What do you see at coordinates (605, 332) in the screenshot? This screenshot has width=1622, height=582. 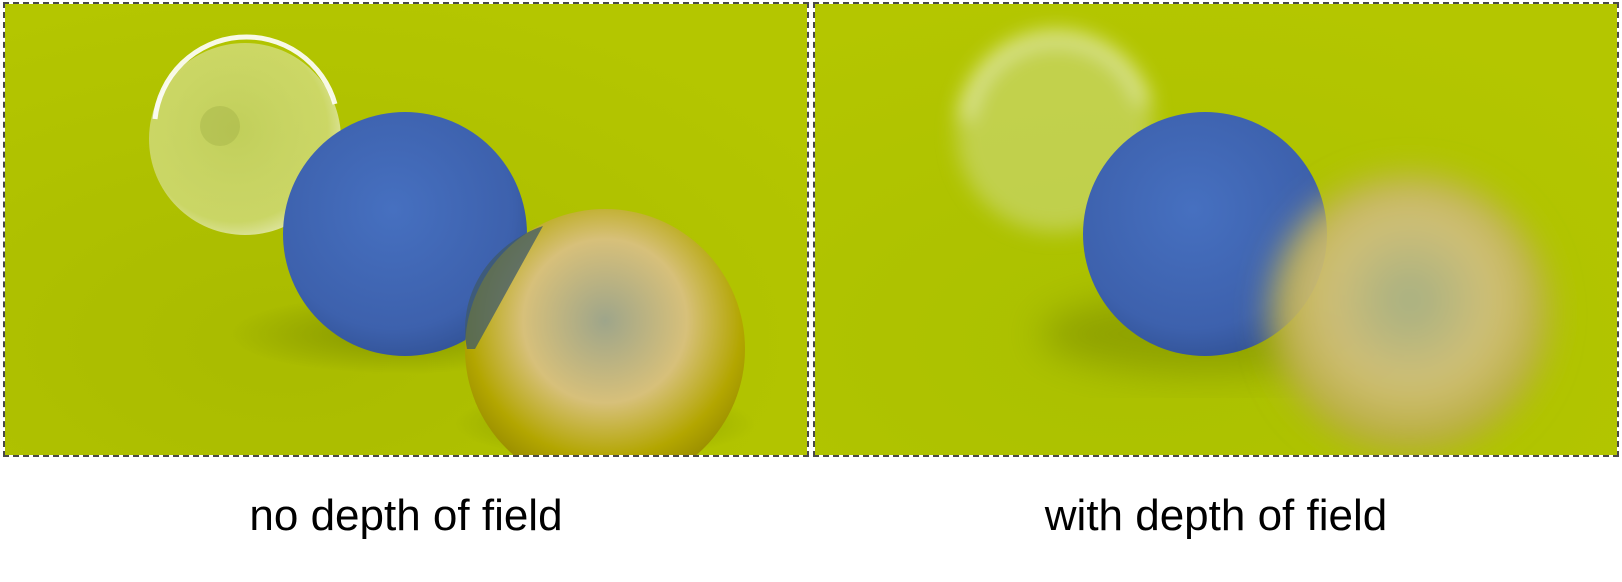 I see `gold-sphere` at bounding box center [605, 332].